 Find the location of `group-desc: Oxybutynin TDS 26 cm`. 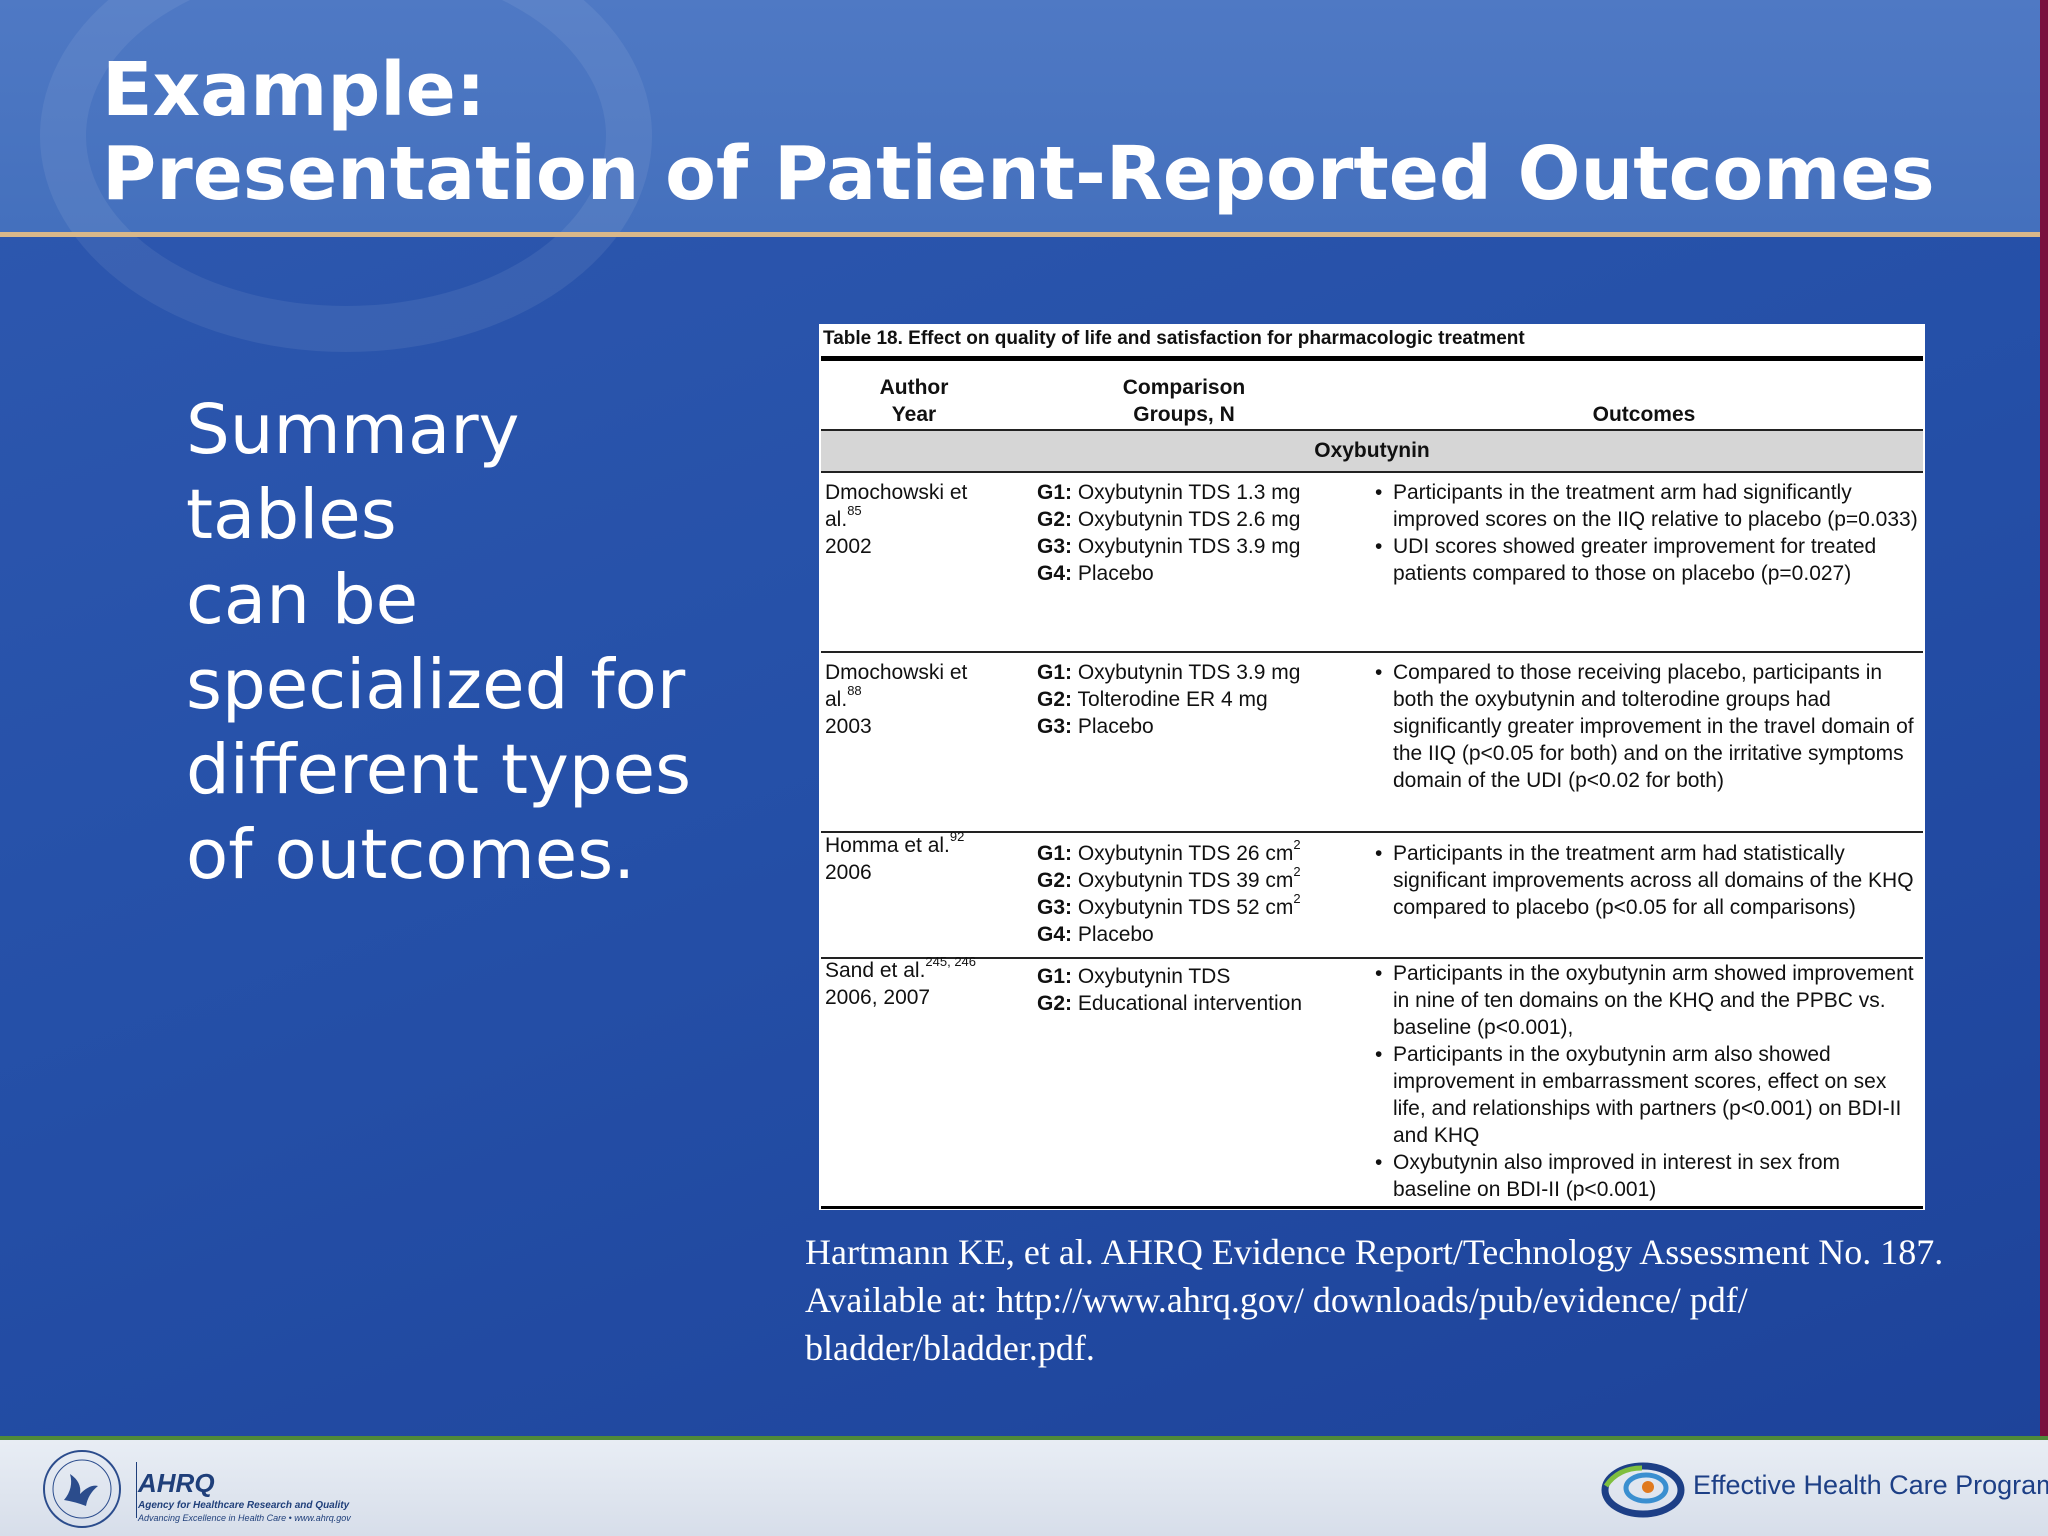

group-desc: Oxybutynin TDS 26 cm is located at coordinates (1183, 853).